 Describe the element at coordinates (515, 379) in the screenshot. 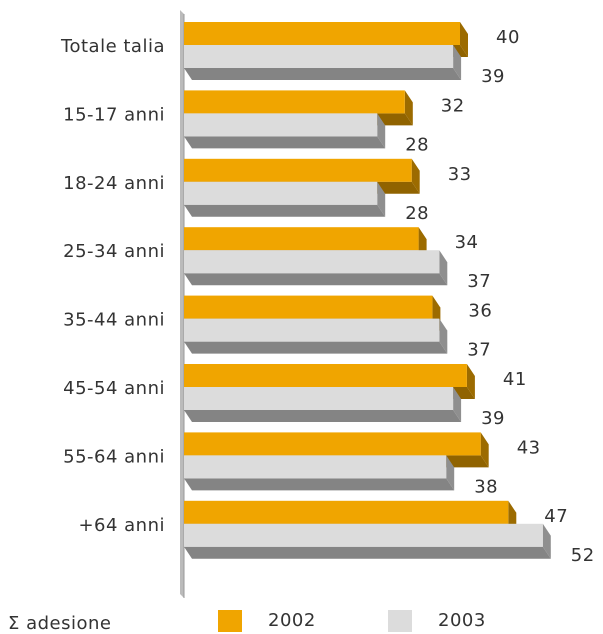

I see `value-label: 41` at that location.